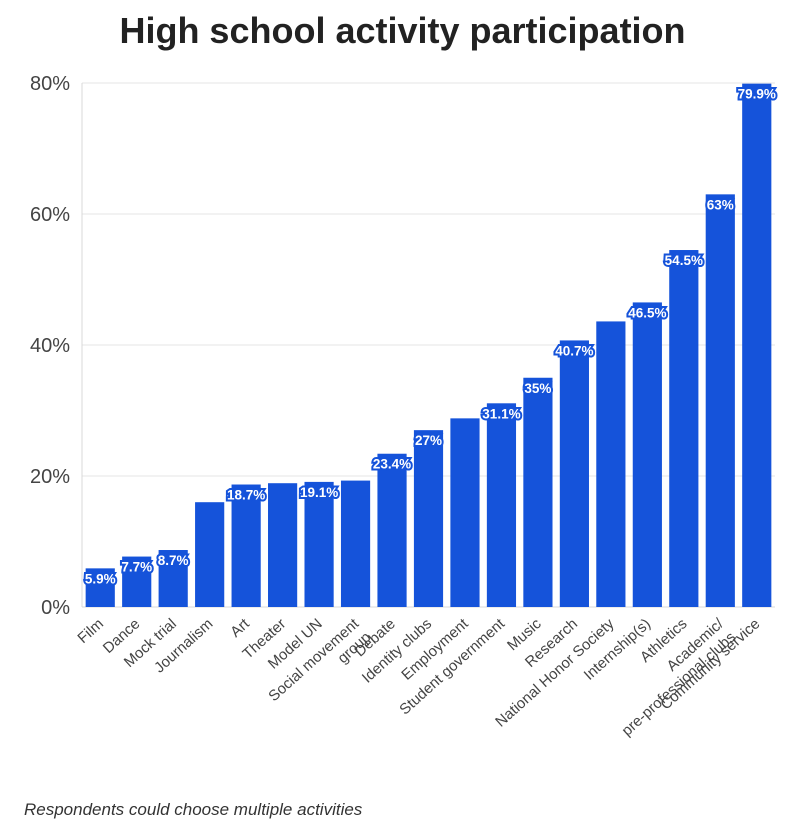  I want to click on data-label: 18.7%, so click(246, 495).